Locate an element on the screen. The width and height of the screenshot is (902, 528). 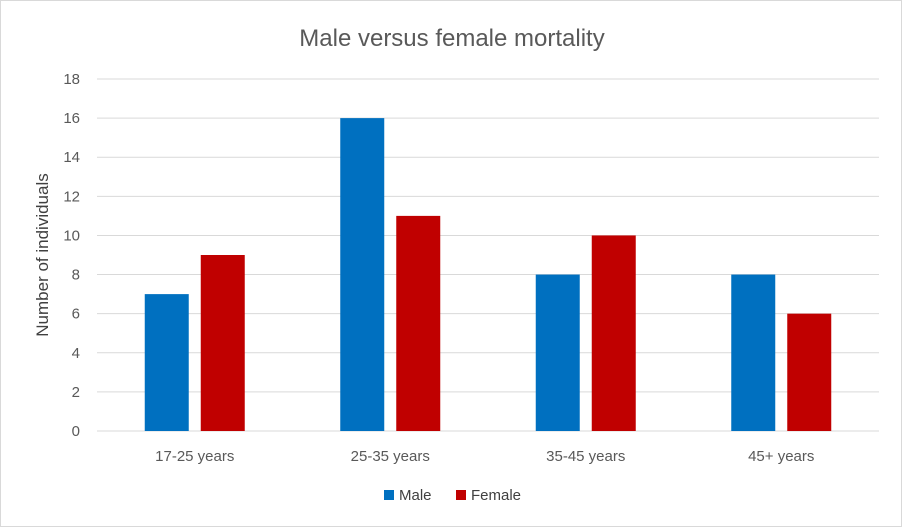
y-tick-label: 0 is located at coordinates (76, 431).